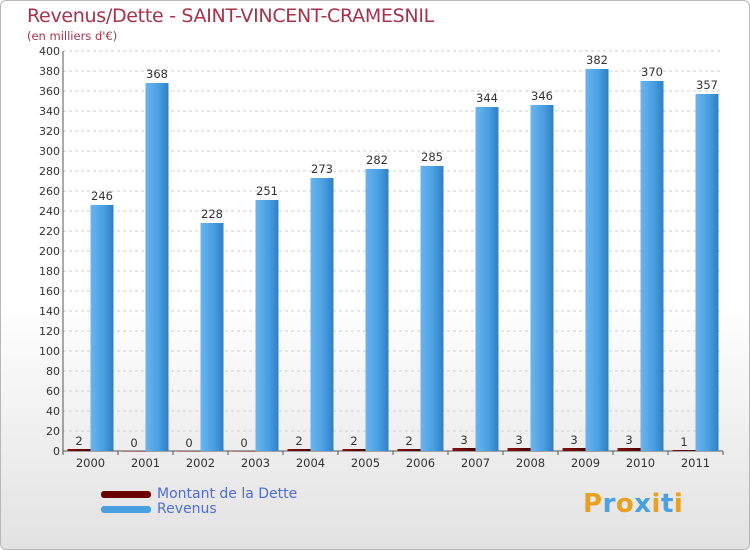 The image size is (750, 550). Describe the element at coordinates (49, 311) in the screenshot. I see `y-tick-label: 140` at that location.